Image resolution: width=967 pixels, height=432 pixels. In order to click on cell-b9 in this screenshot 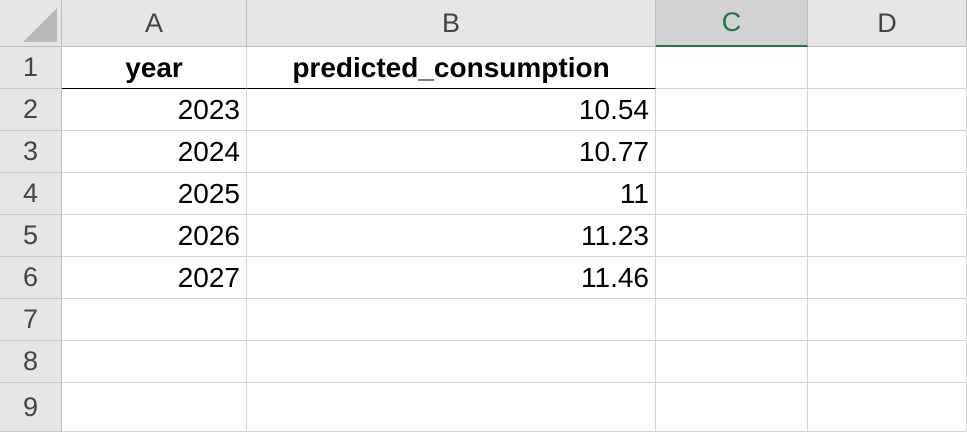, I will do `click(451, 407)`.